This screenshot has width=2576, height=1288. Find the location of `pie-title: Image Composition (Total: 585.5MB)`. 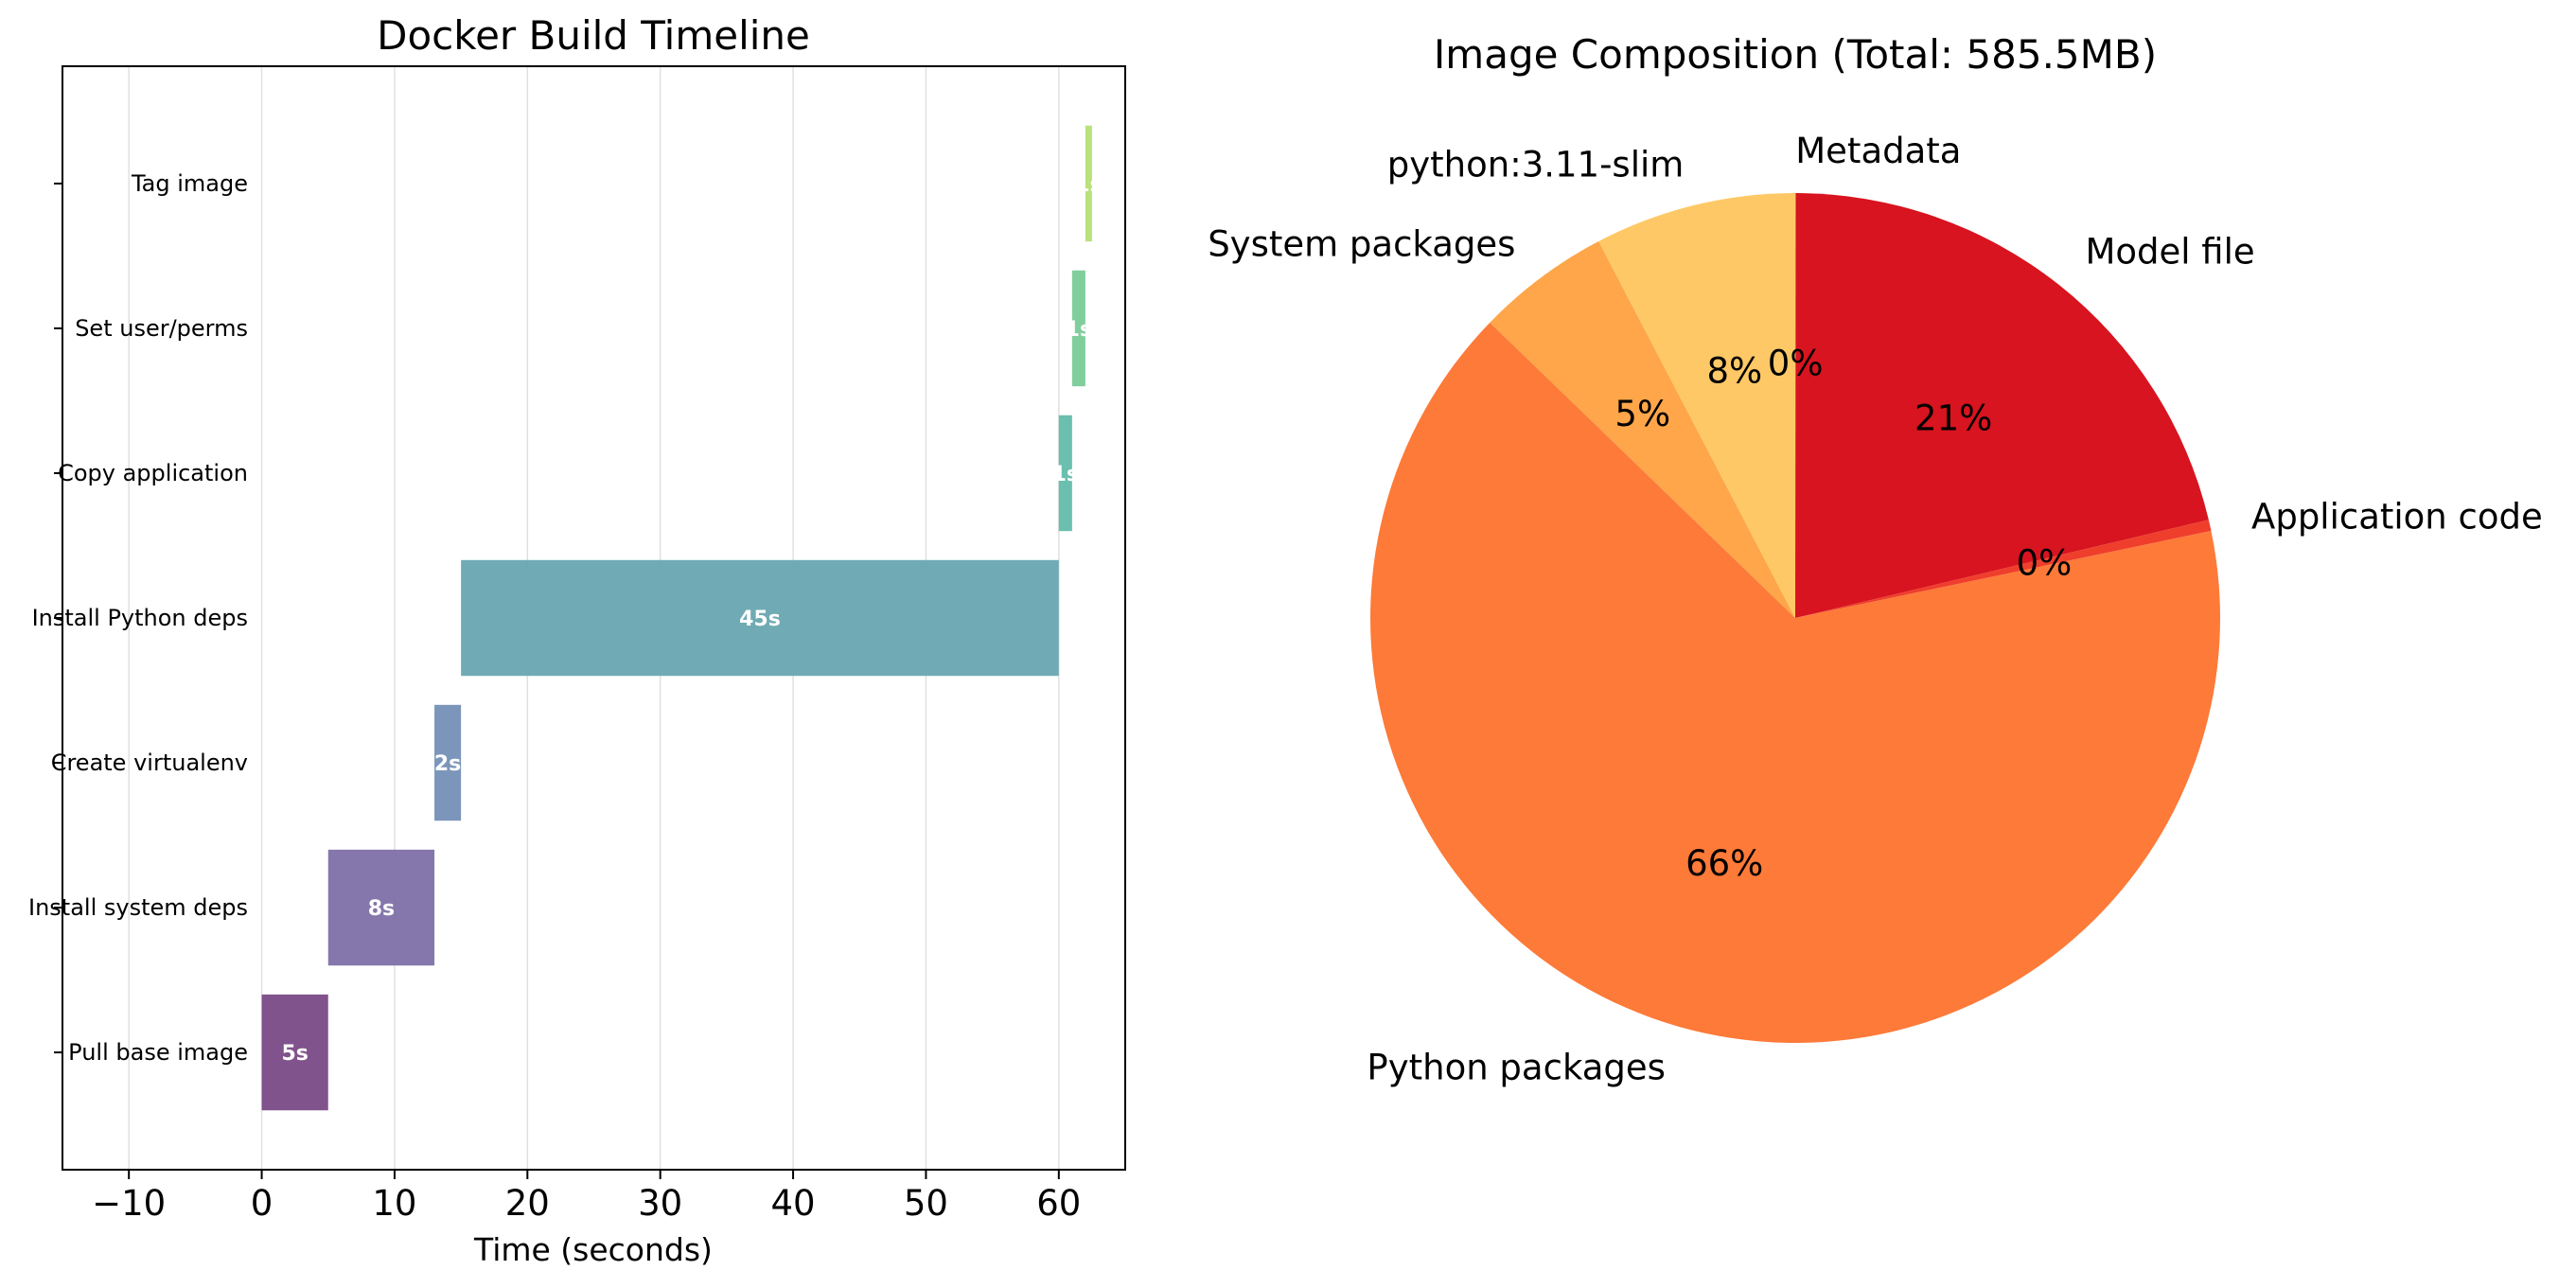

pie-title: Image Composition (Total: 585.5MB) is located at coordinates (1795, 54).